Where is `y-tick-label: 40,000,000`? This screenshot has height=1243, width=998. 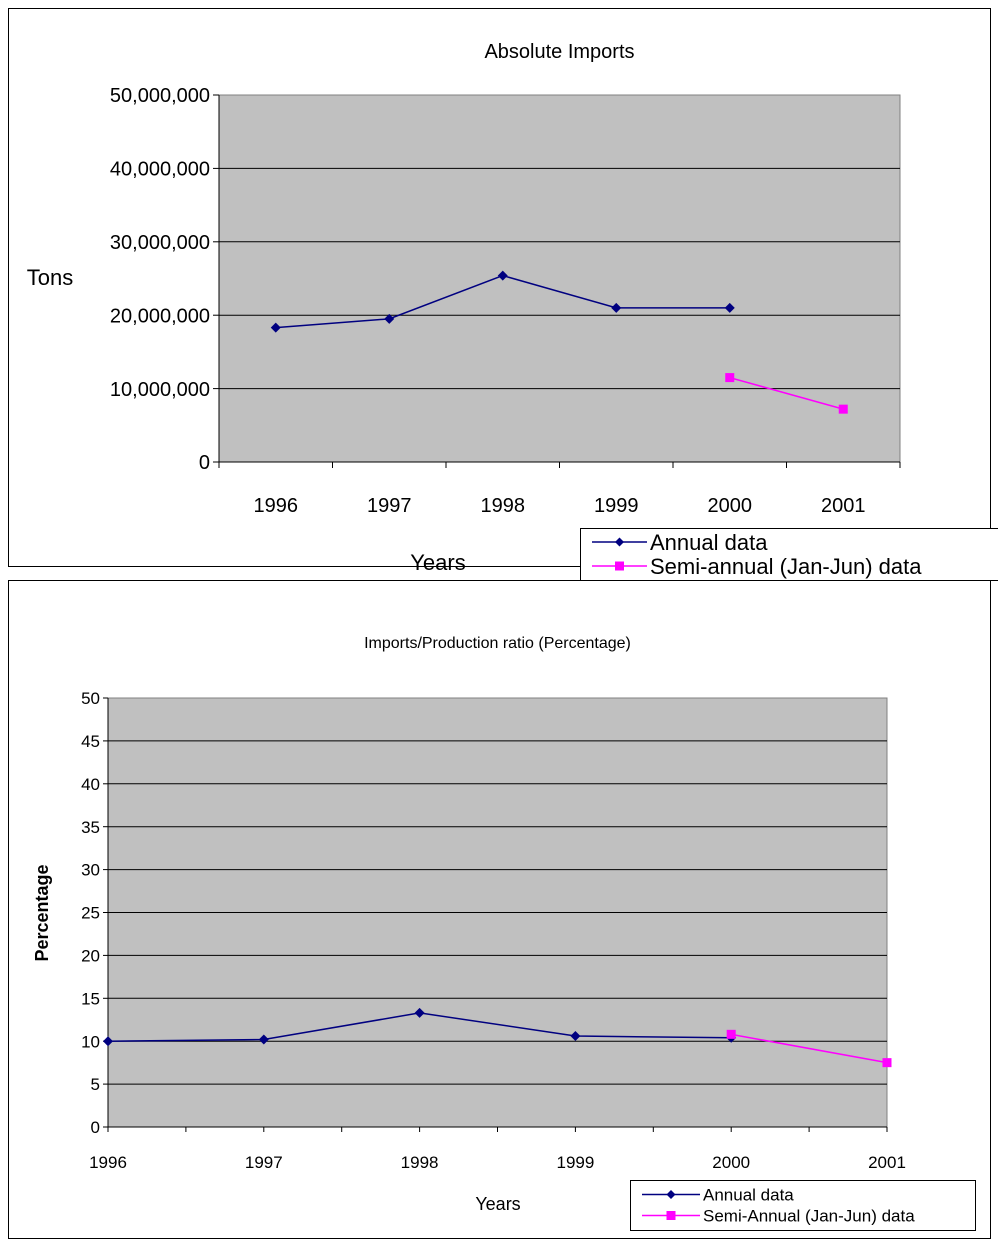
y-tick-label: 40,000,000 is located at coordinates (160, 170).